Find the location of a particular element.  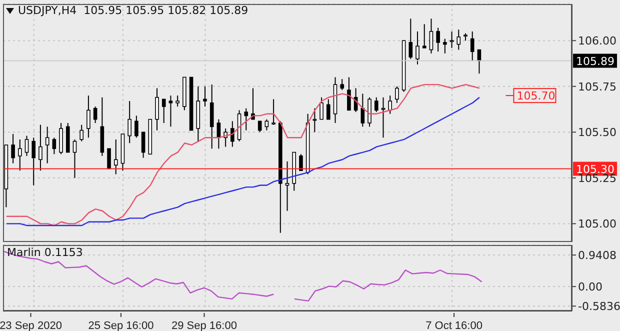

y-tick-label: 0.00 is located at coordinates (590, 287).